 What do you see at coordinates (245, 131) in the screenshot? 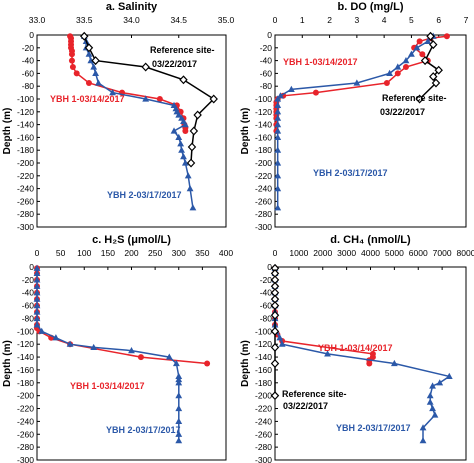
I see `y-axis-label: Depth (m)` at bounding box center [245, 131].